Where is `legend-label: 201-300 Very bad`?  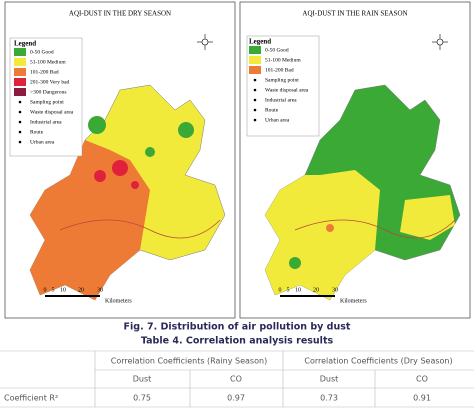
legend-label: 201-300 Very bad is located at coordinates (50, 82).